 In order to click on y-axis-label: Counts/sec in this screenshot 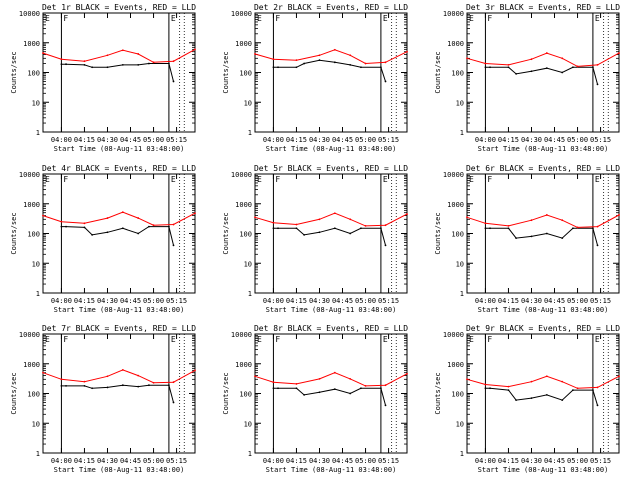, I will do `click(438, 72)`.